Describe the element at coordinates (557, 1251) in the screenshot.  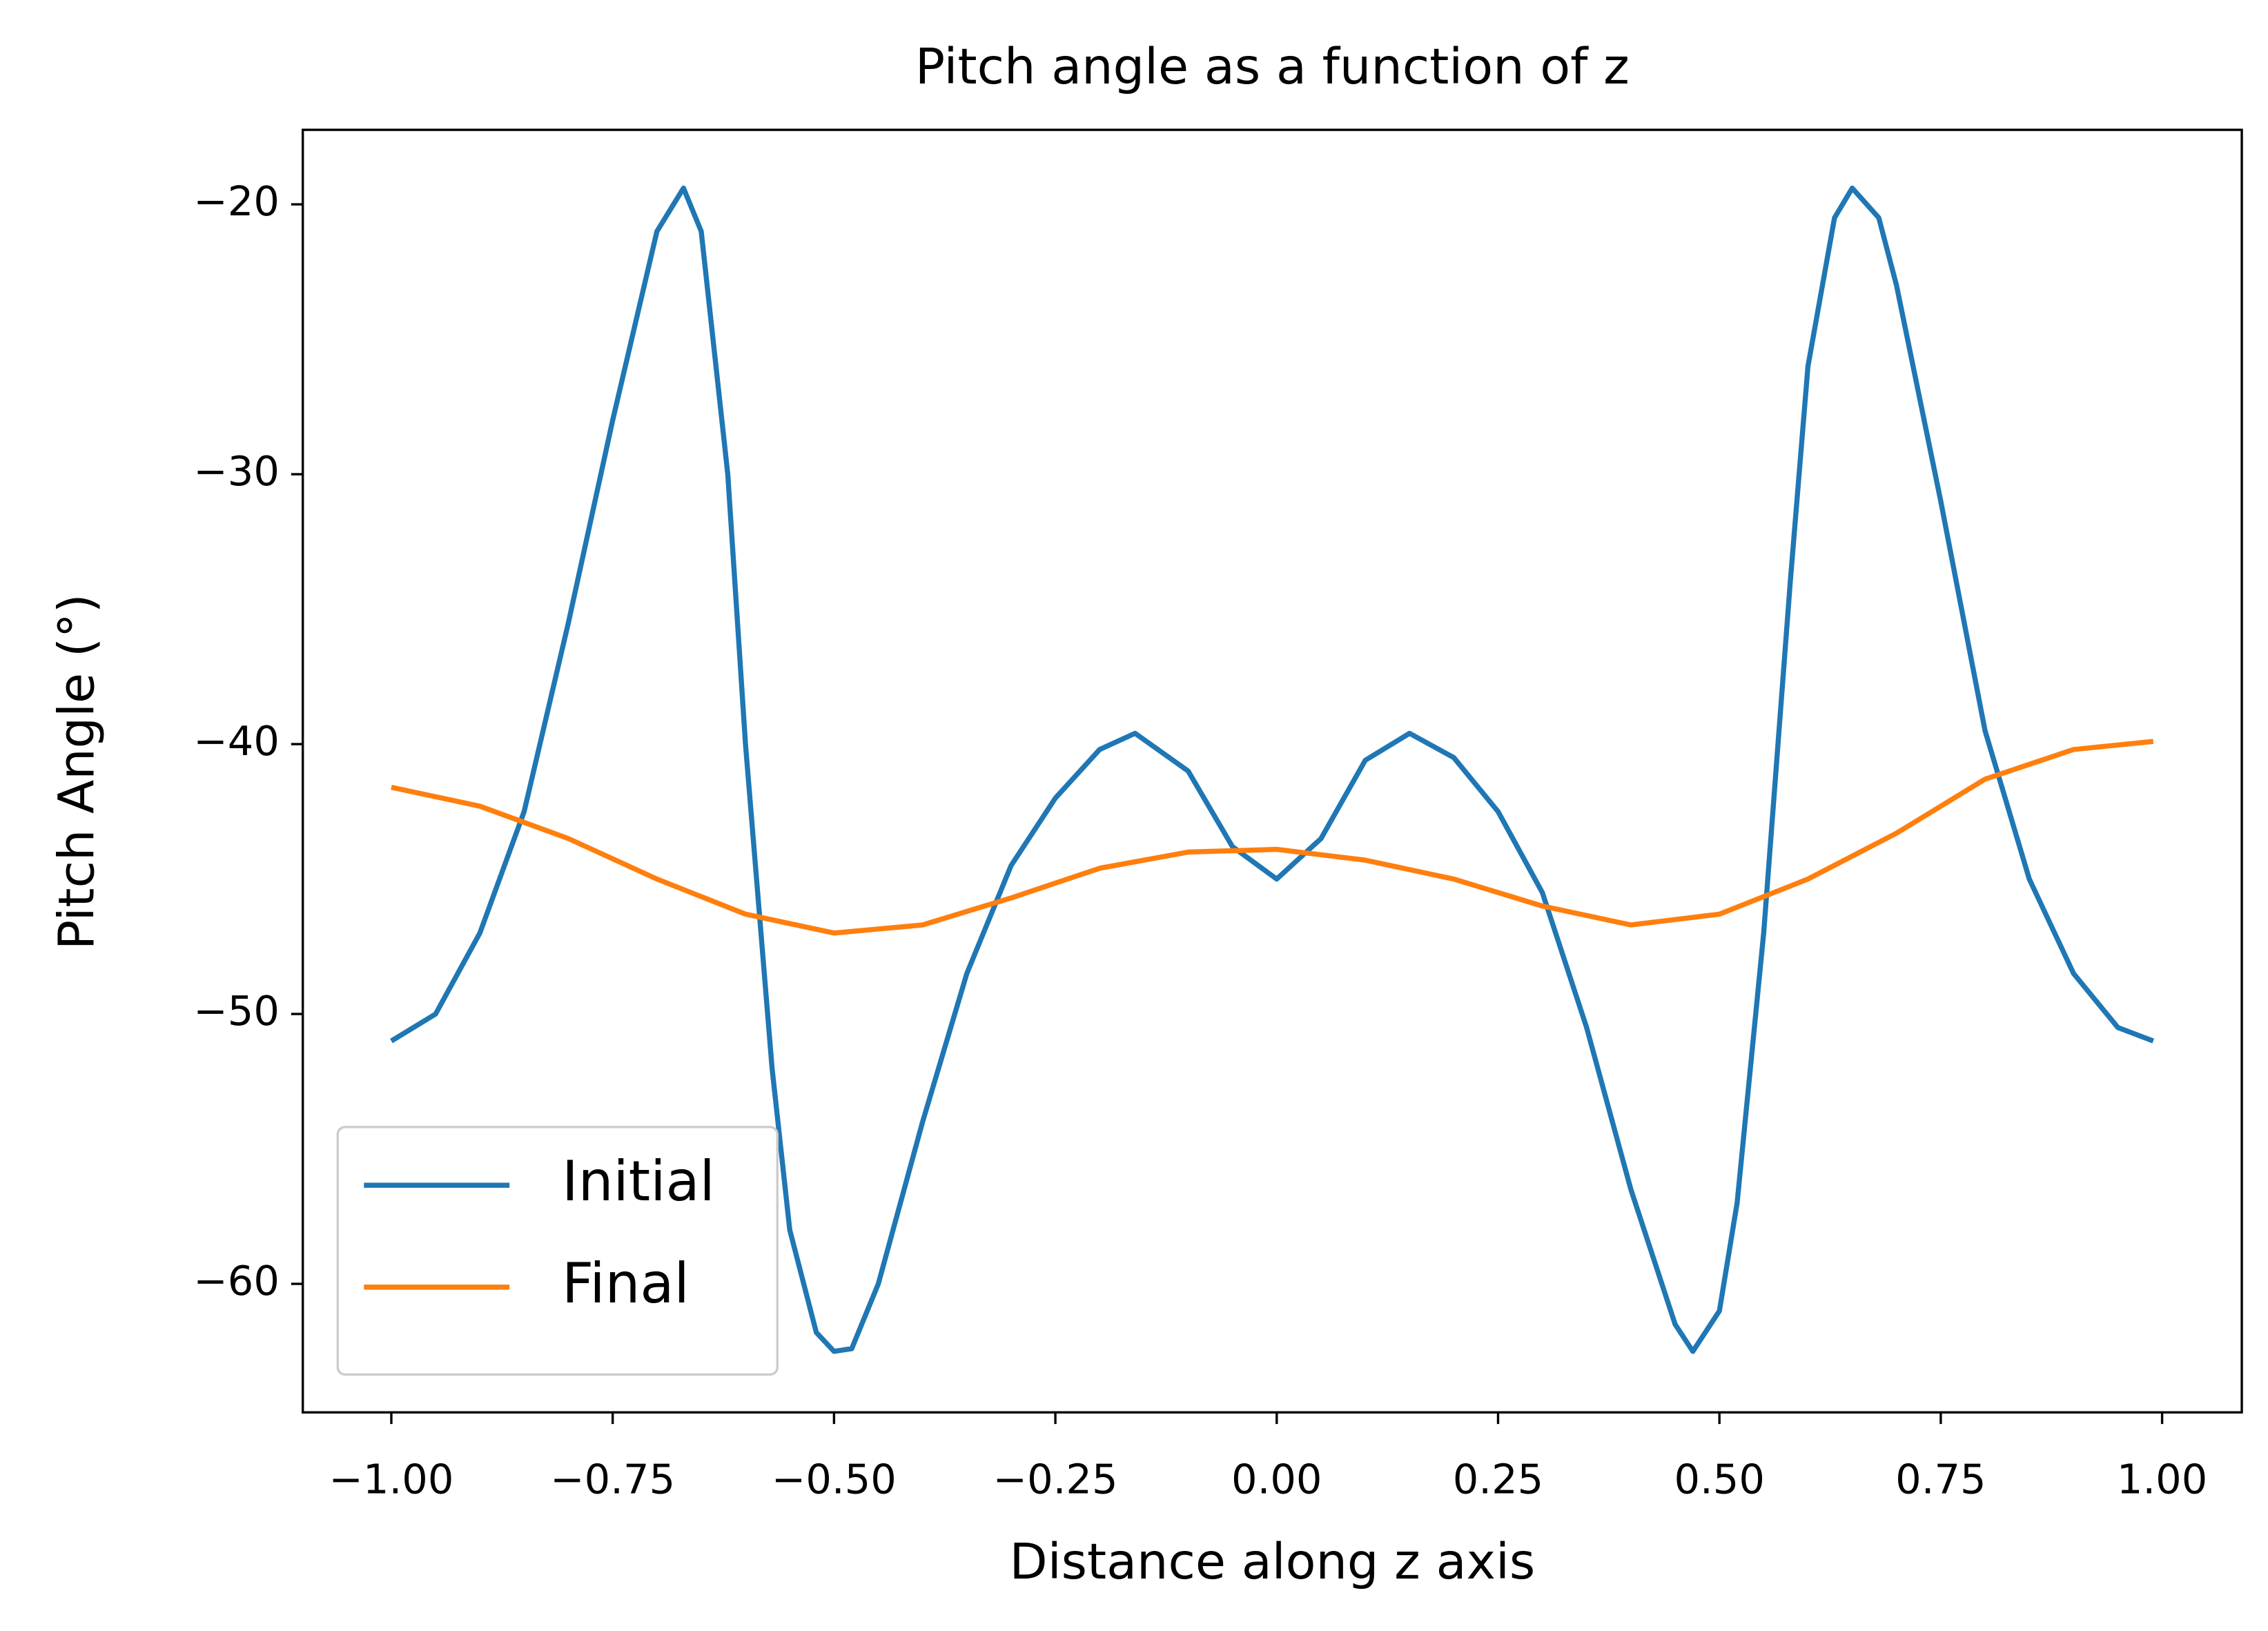
I see `legend-box` at that location.